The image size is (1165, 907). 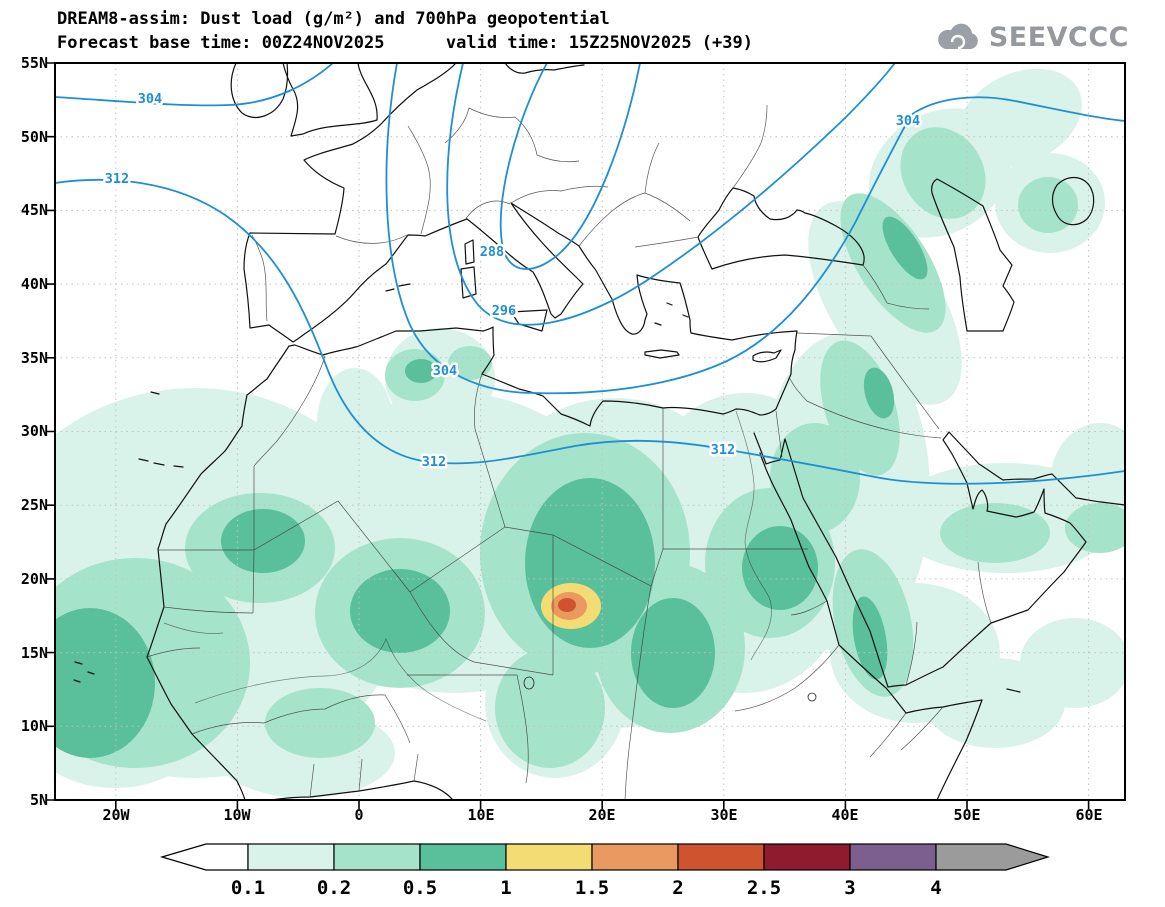 I want to click on contour-label: 296, so click(x=504, y=311).